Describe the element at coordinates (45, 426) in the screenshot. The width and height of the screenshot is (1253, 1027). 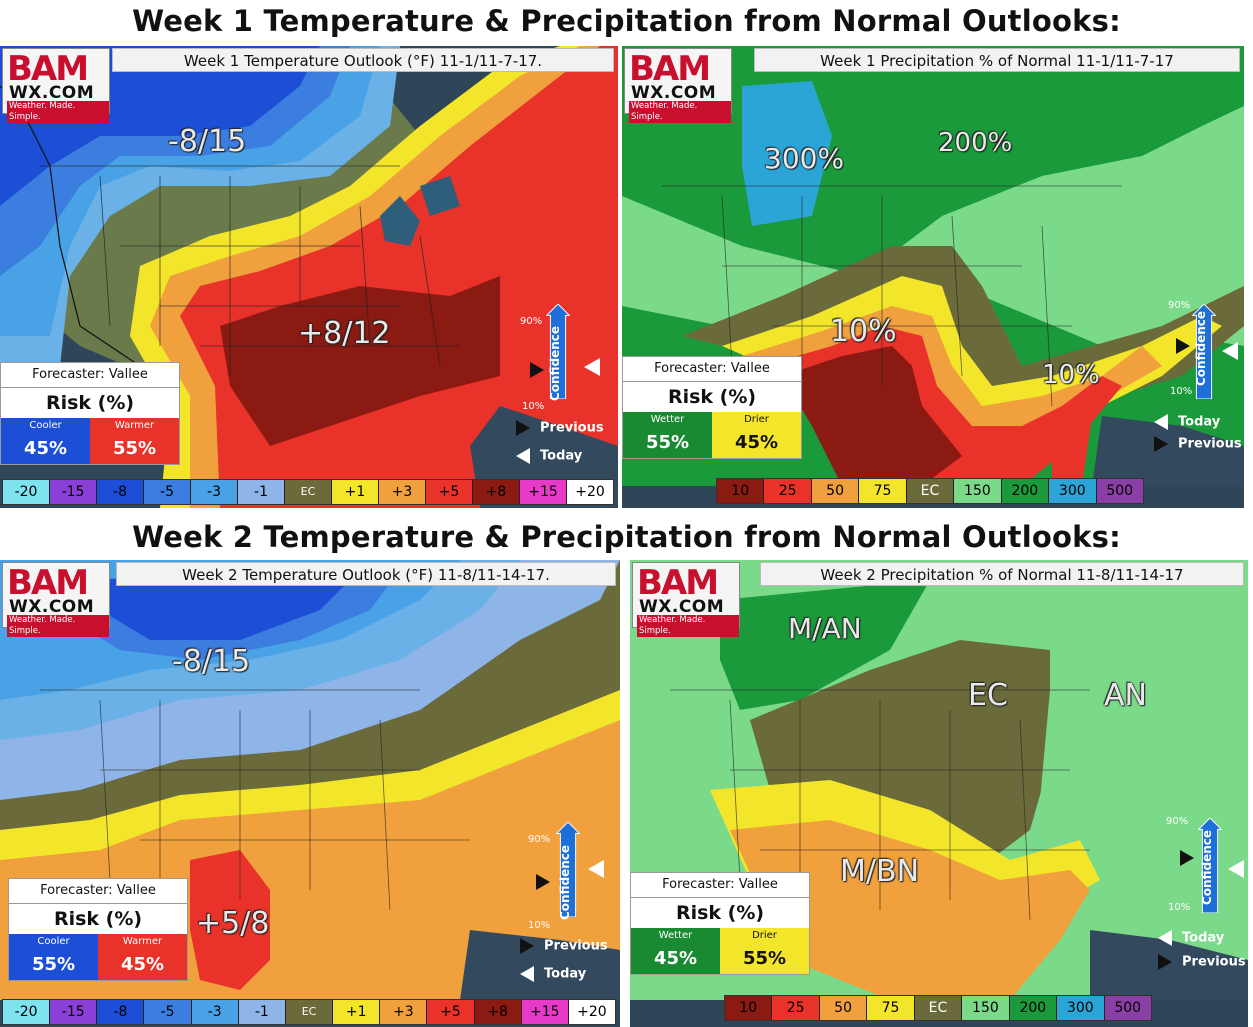
I see `risk-header-cooler: Cooler` at that location.